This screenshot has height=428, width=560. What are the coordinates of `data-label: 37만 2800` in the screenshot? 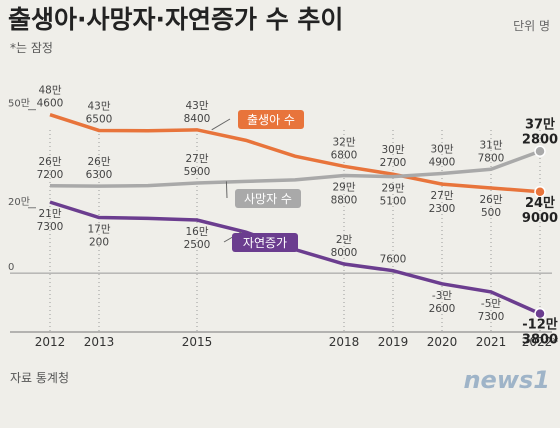 It's located at (540, 131).